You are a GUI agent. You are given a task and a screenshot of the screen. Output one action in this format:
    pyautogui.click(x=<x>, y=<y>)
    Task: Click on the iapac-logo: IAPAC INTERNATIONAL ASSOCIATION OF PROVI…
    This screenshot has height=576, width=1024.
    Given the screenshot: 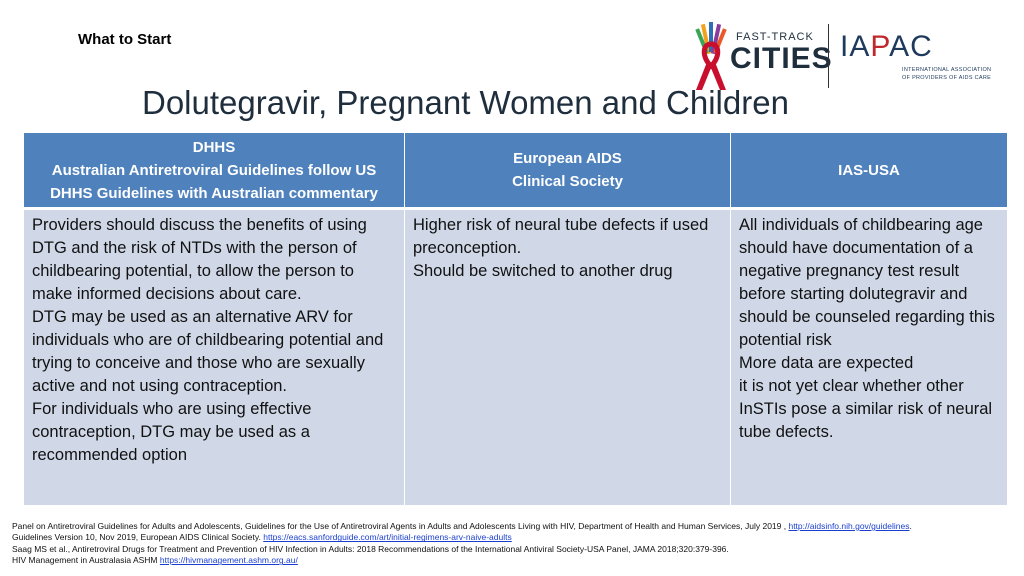 What is the action you would take?
    pyautogui.click(x=916, y=60)
    